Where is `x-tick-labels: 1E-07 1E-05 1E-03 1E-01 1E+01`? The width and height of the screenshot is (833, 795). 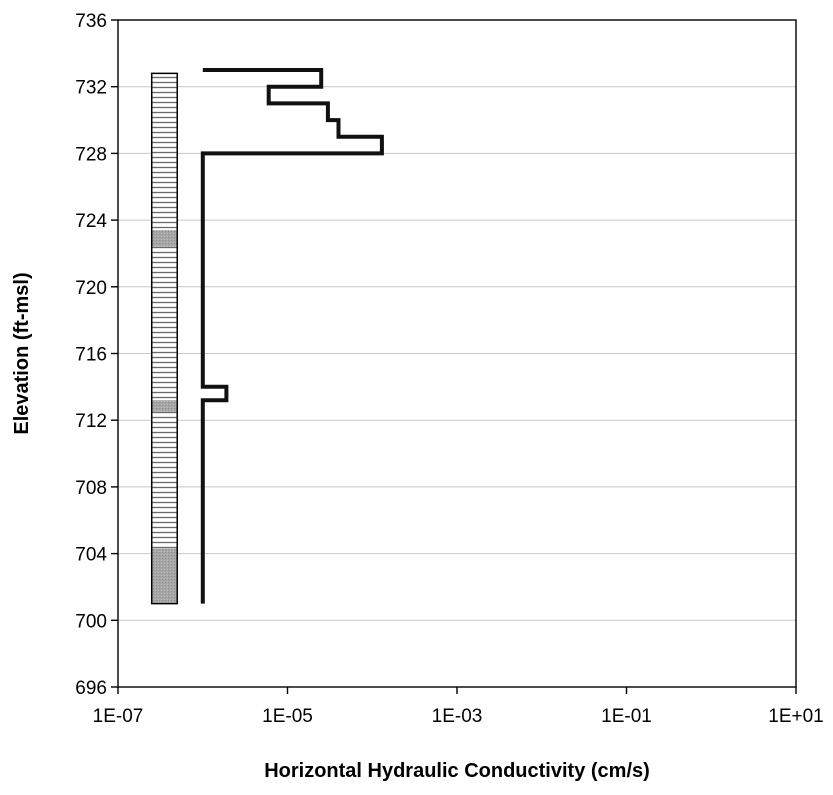 x-tick-labels: 1E-07 1E-05 1E-03 1E-01 1E+01 is located at coordinates (458, 716).